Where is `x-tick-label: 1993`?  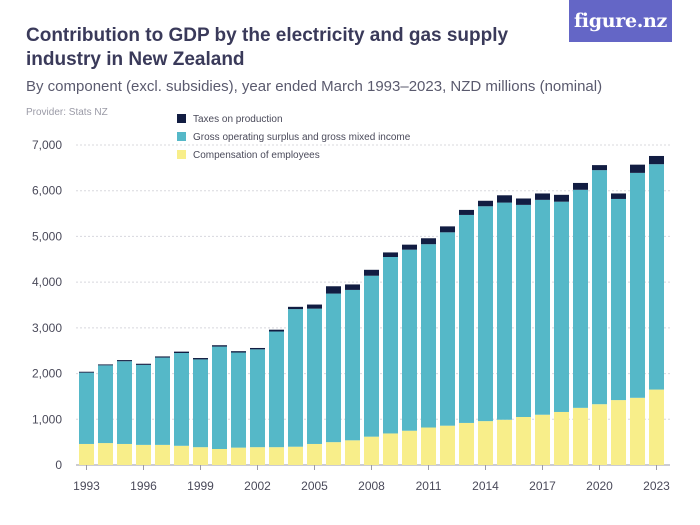
x-tick-label: 1993 is located at coordinates (86, 486).